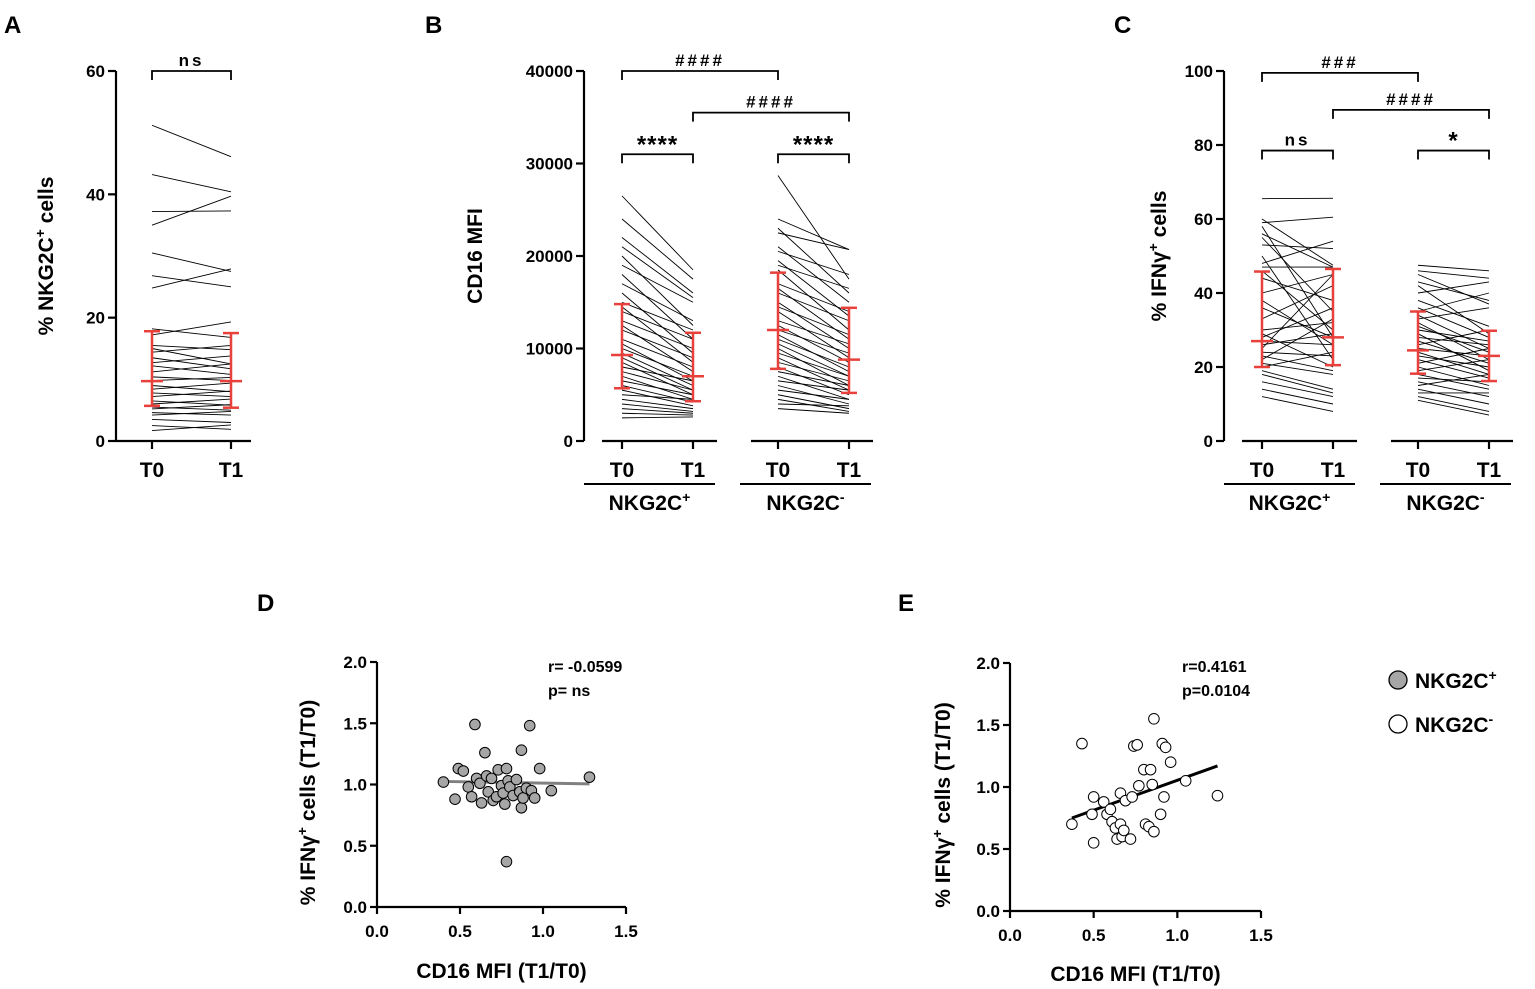  I want to click on panel-c-y-tick-label: 0, so click(1208, 441).